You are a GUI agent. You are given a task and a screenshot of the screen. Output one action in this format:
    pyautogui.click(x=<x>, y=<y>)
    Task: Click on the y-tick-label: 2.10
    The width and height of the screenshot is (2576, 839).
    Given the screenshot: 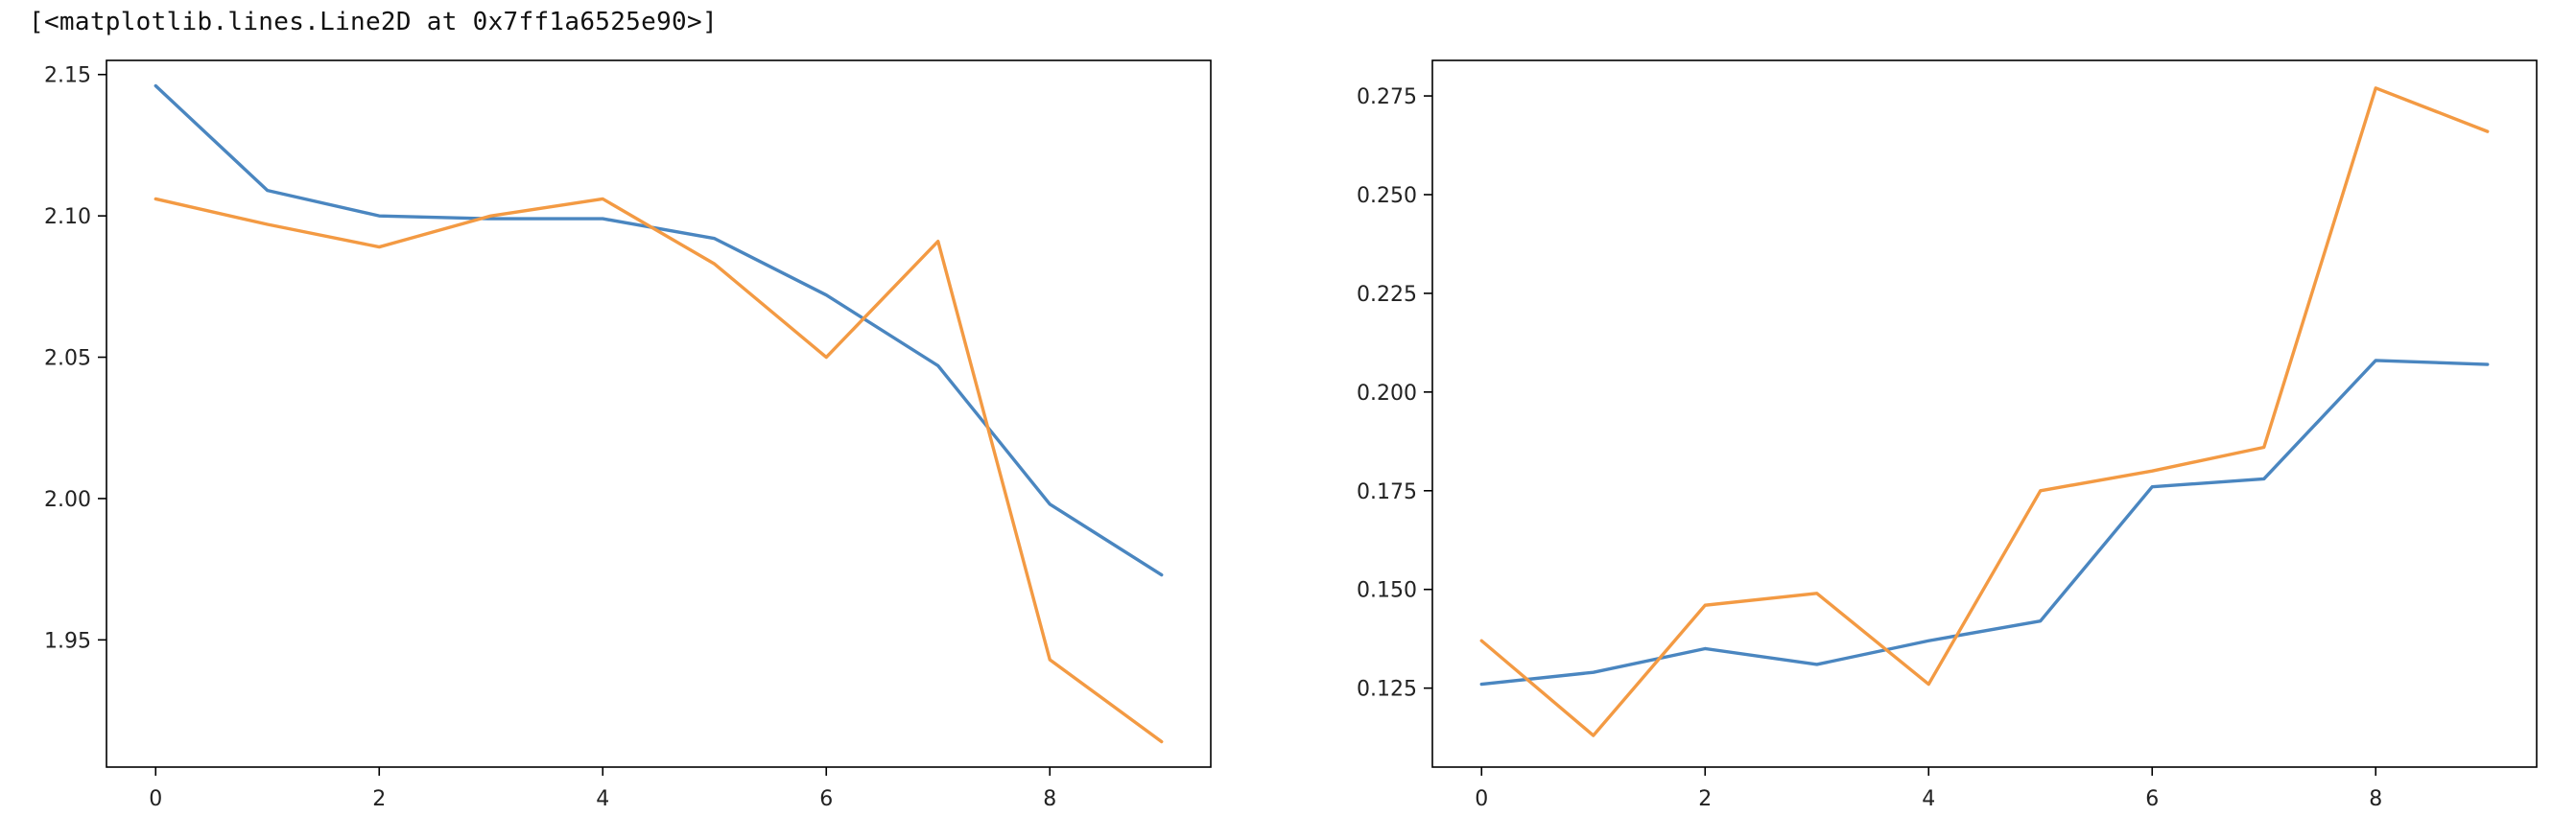 What is the action you would take?
    pyautogui.click(x=67, y=217)
    